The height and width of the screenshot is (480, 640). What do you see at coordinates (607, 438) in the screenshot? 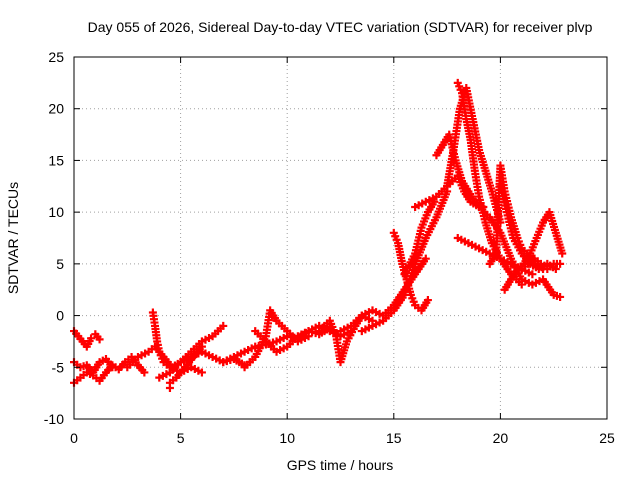
I see `x-tick-label: 25` at bounding box center [607, 438].